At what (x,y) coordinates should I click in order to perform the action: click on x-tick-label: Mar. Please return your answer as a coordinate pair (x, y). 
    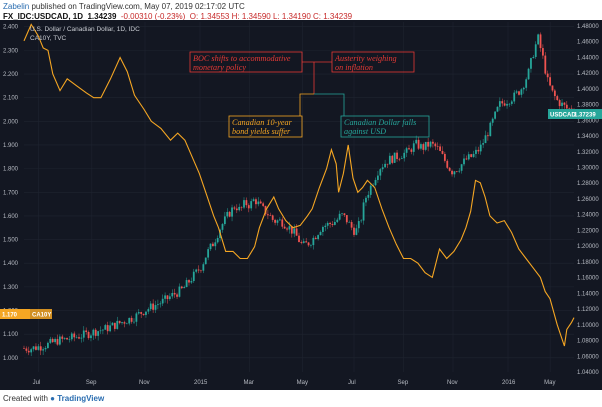
    Looking at the image, I should click on (249, 383).